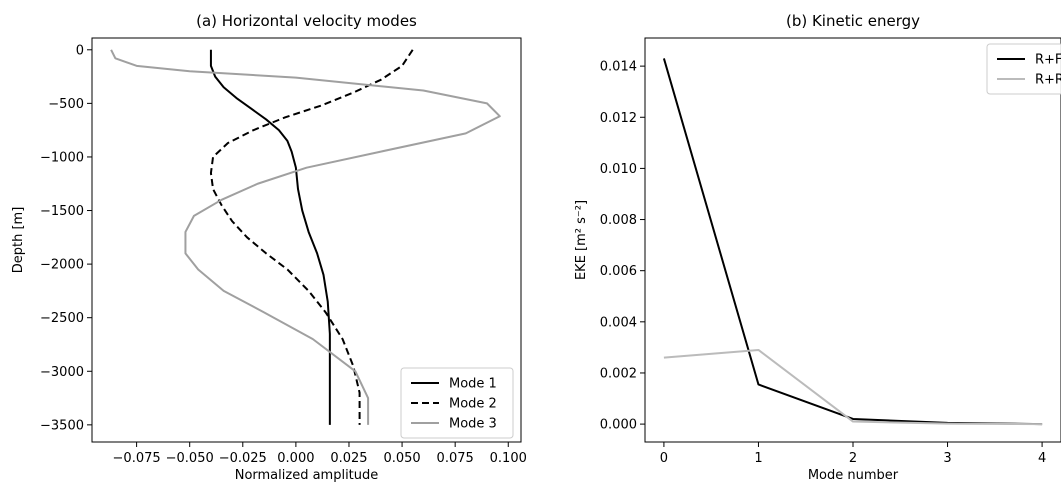  Describe the element at coordinates (947, 458) in the screenshot. I see `x-tick-label: 3` at that location.